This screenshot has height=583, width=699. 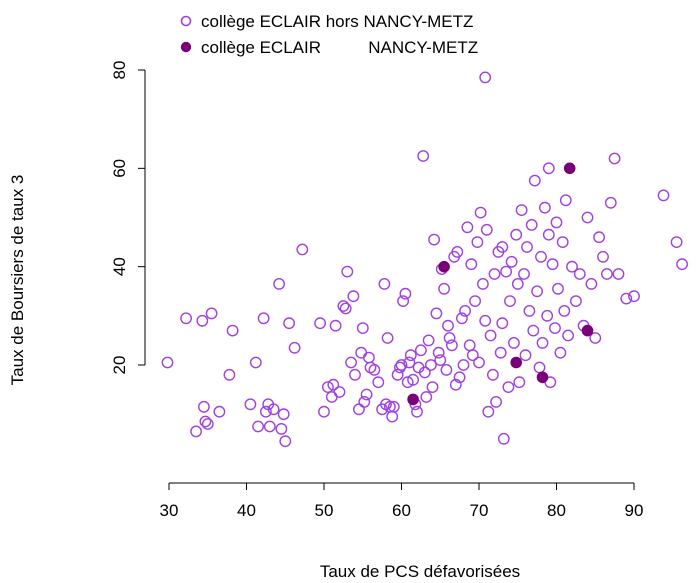 I want to click on x-axis-title: Taux de PCS défavorisées, so click(x=420, y=571).